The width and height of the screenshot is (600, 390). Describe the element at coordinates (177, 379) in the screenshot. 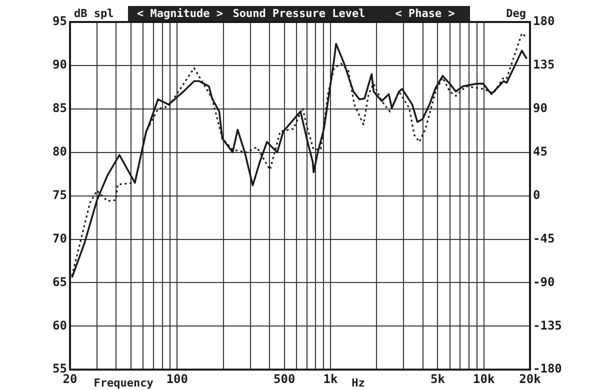

I see `x-tick-label: 100` at that location.